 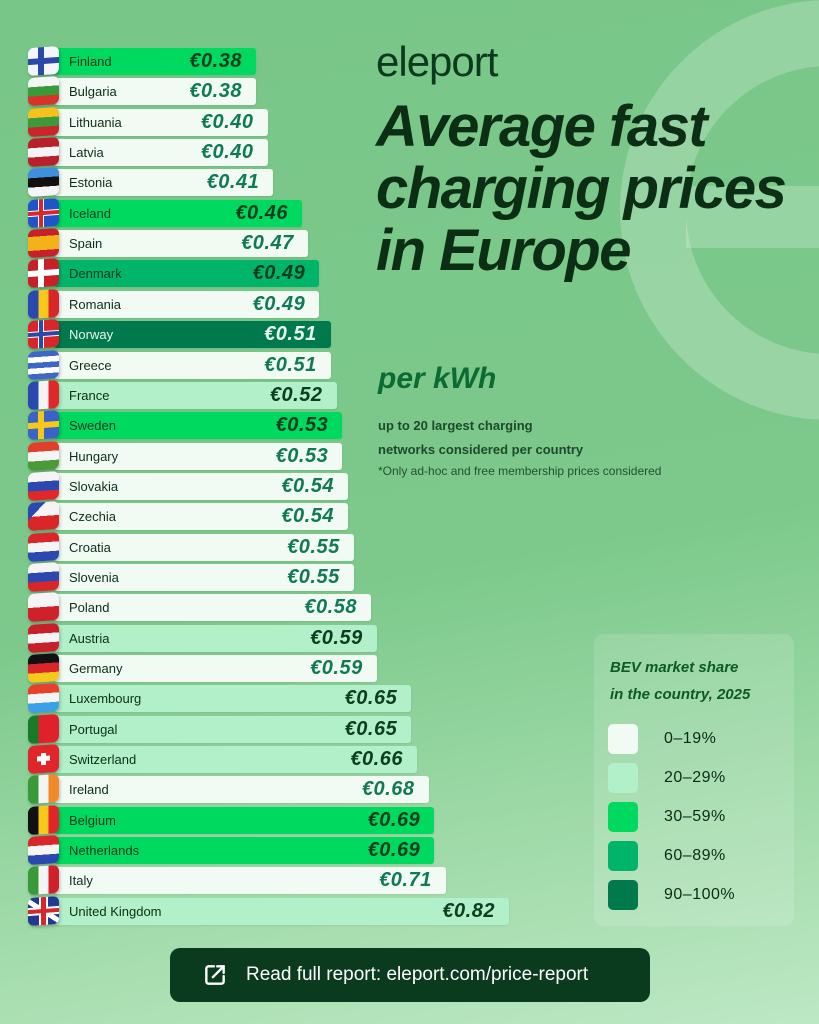 I want to click on bar-row: Italy €0.71, so click(x=237, y=880).